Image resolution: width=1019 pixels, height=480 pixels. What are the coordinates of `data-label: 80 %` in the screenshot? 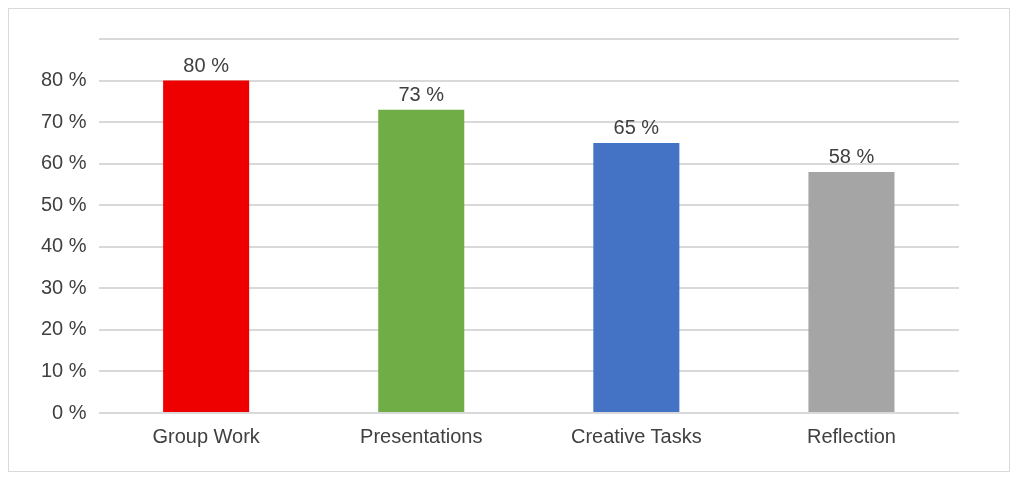 It's located at (206, 65).